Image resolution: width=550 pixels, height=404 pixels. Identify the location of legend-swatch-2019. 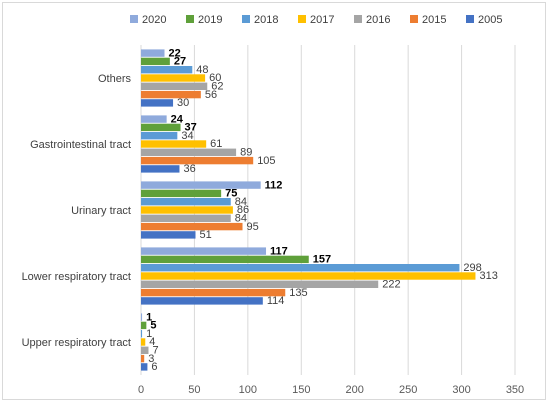
(190, 19).